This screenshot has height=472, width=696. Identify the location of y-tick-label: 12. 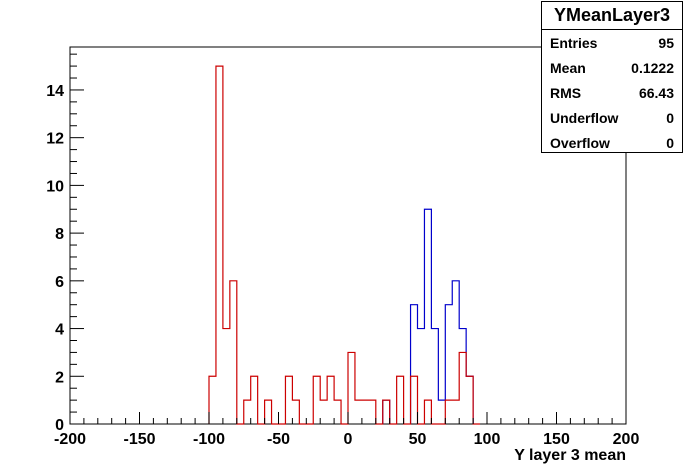
(55, 139).